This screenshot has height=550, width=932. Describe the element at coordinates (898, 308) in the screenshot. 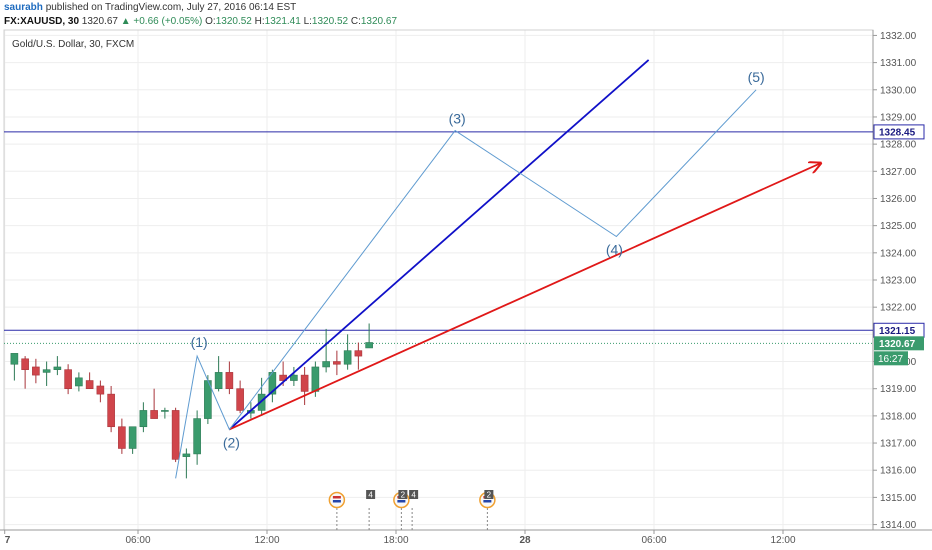

I see `price-tick-label: 1322.00` at that location.